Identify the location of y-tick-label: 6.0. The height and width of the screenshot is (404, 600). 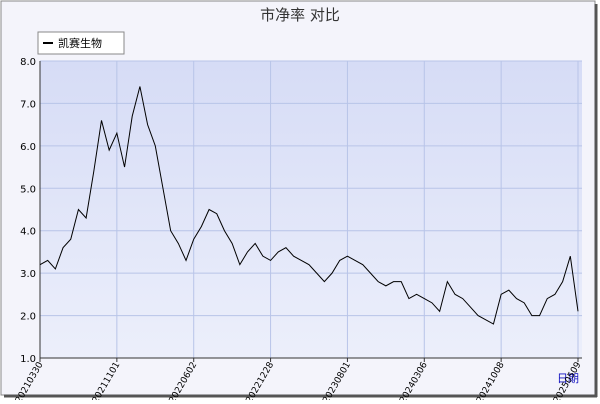
(28, 147).